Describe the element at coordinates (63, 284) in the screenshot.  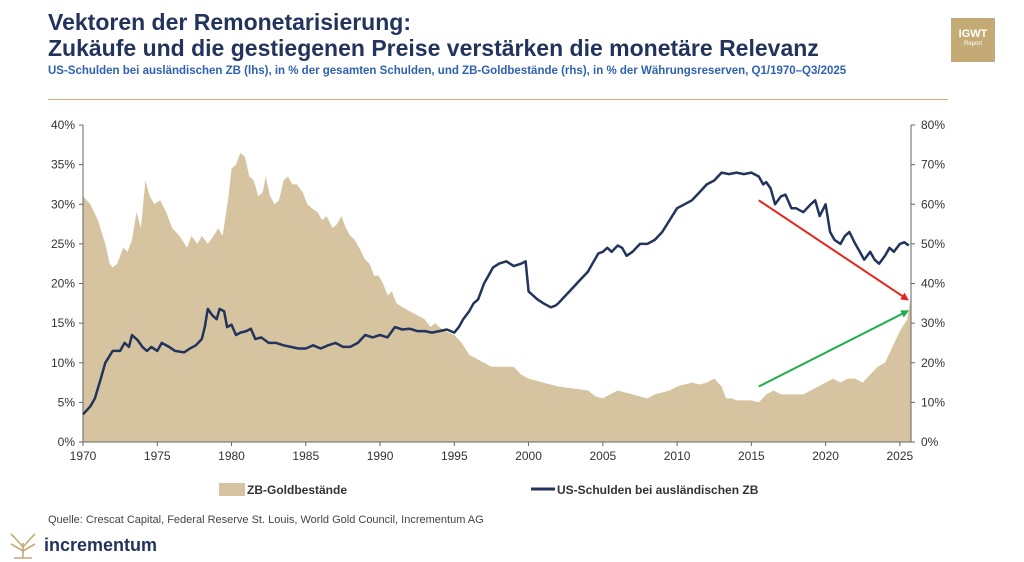
I see `y-left-tick-label: 20%` at that location.